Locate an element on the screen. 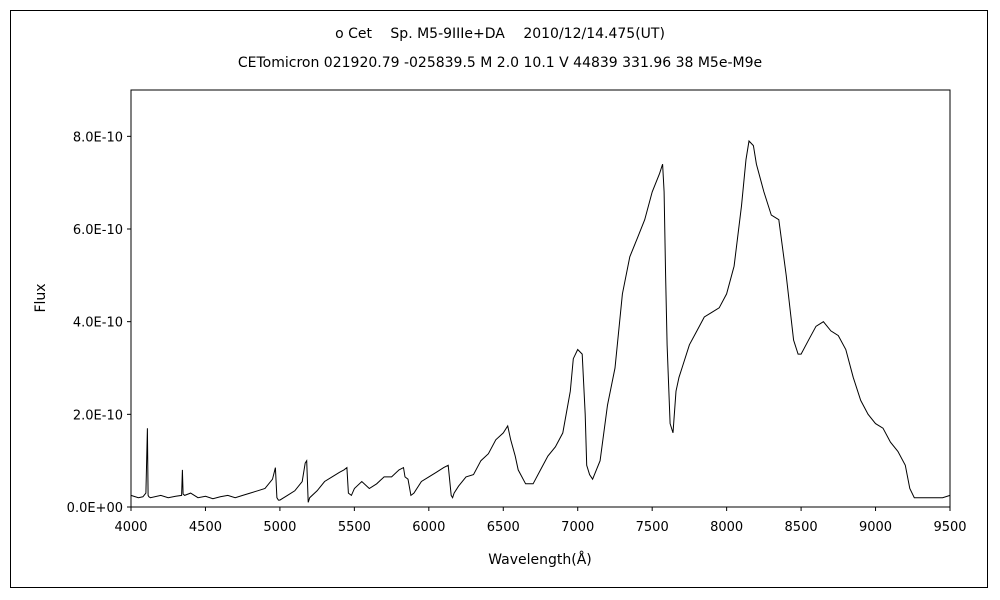  x-tick-label: 4500 is located at coordinates (205, 527).